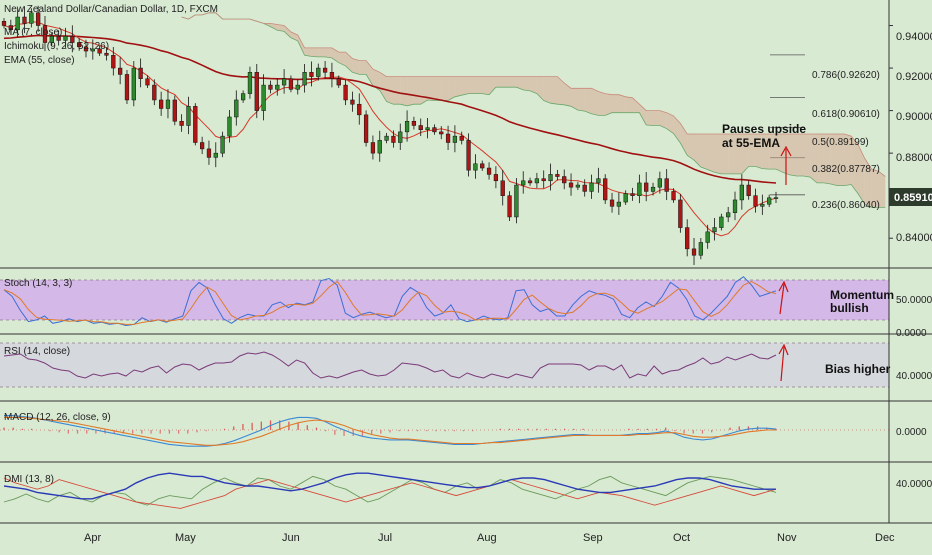 This screenshot has width=932, height=555. Describe the element at coordinates (914, 158) in the screenshot. I see `y-tick-label: 0.88000` at that location.